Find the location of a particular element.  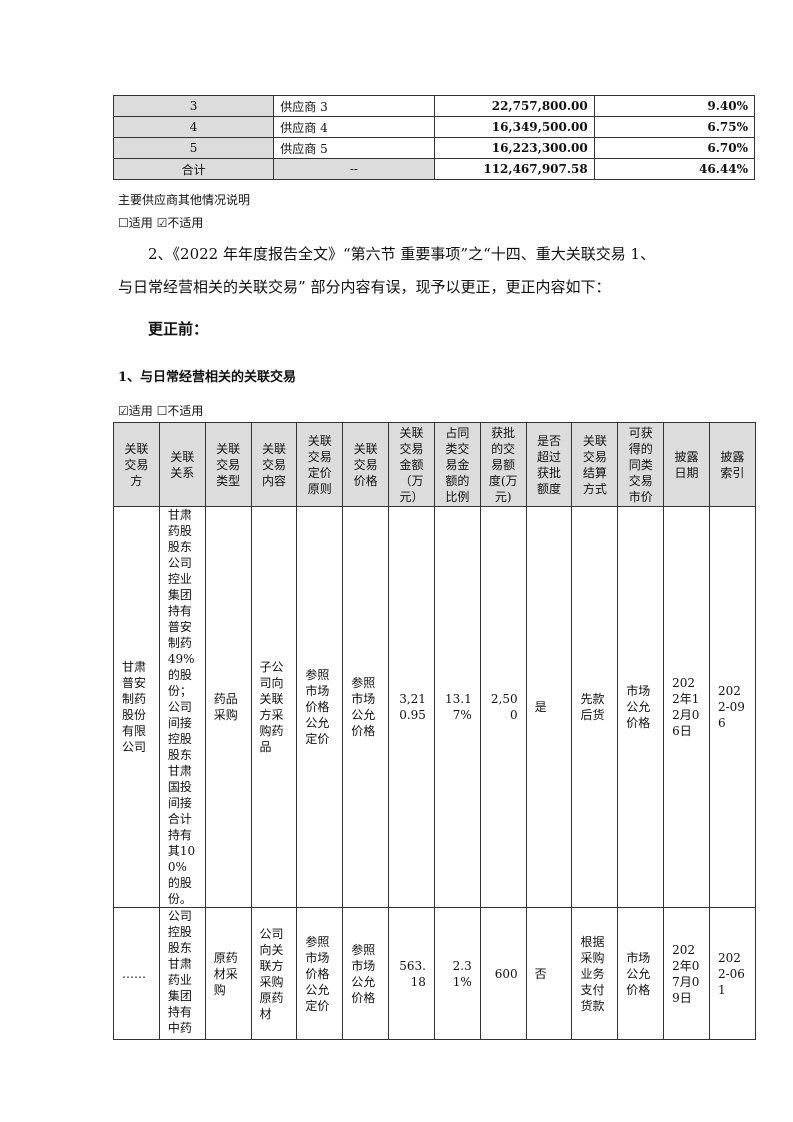

table-cell: 是 is located at coordinates (549, 707).